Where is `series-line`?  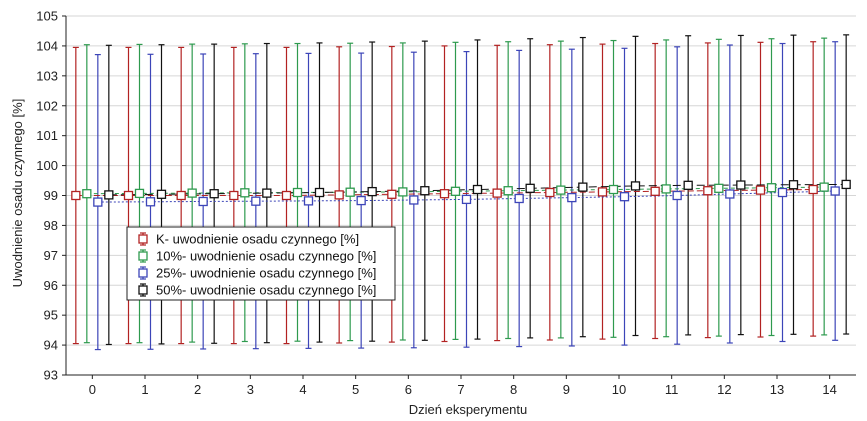 series-line is located at coordinates (444, 192).